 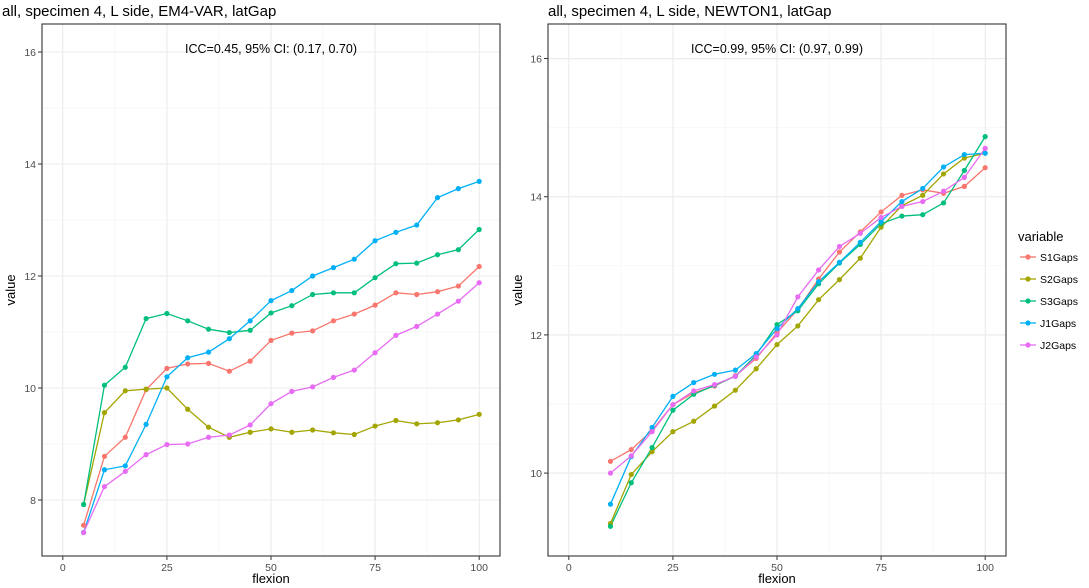 What do you see at coordinates (985, 568) in the screenshot?
I see `right-x-tick-label: 100` at bounding box center [985, 568].